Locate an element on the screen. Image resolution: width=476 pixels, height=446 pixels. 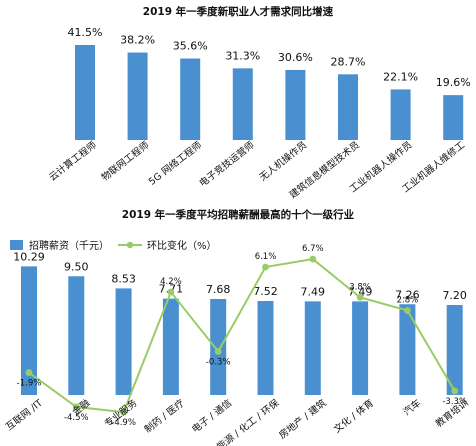
chart2-line-value-label: 6.1% is located at coordinates (266, 257).